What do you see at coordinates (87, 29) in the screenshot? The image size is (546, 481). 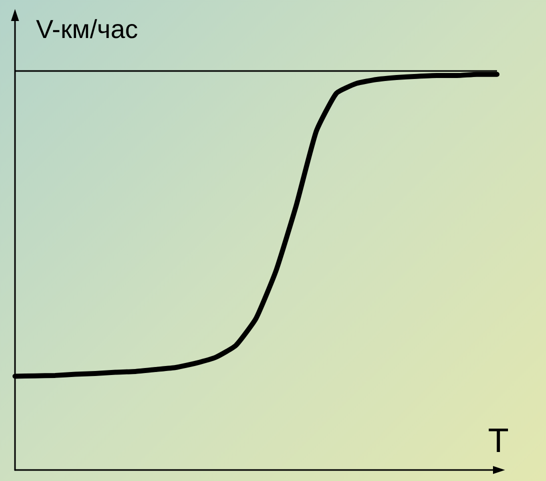 I see `y-axis-title: V-км/час` at bounding box center [87, 29].